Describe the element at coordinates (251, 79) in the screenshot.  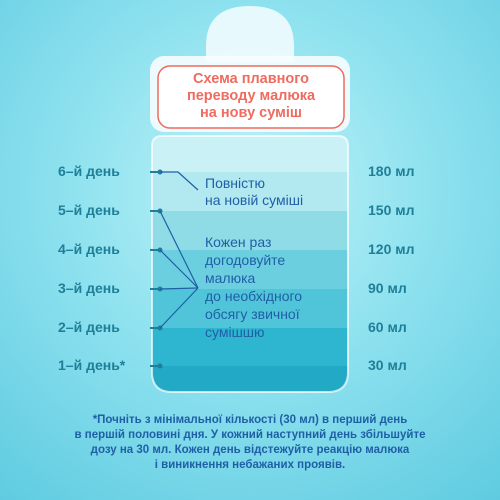
I see `title-line: Схема плавного` at that location.